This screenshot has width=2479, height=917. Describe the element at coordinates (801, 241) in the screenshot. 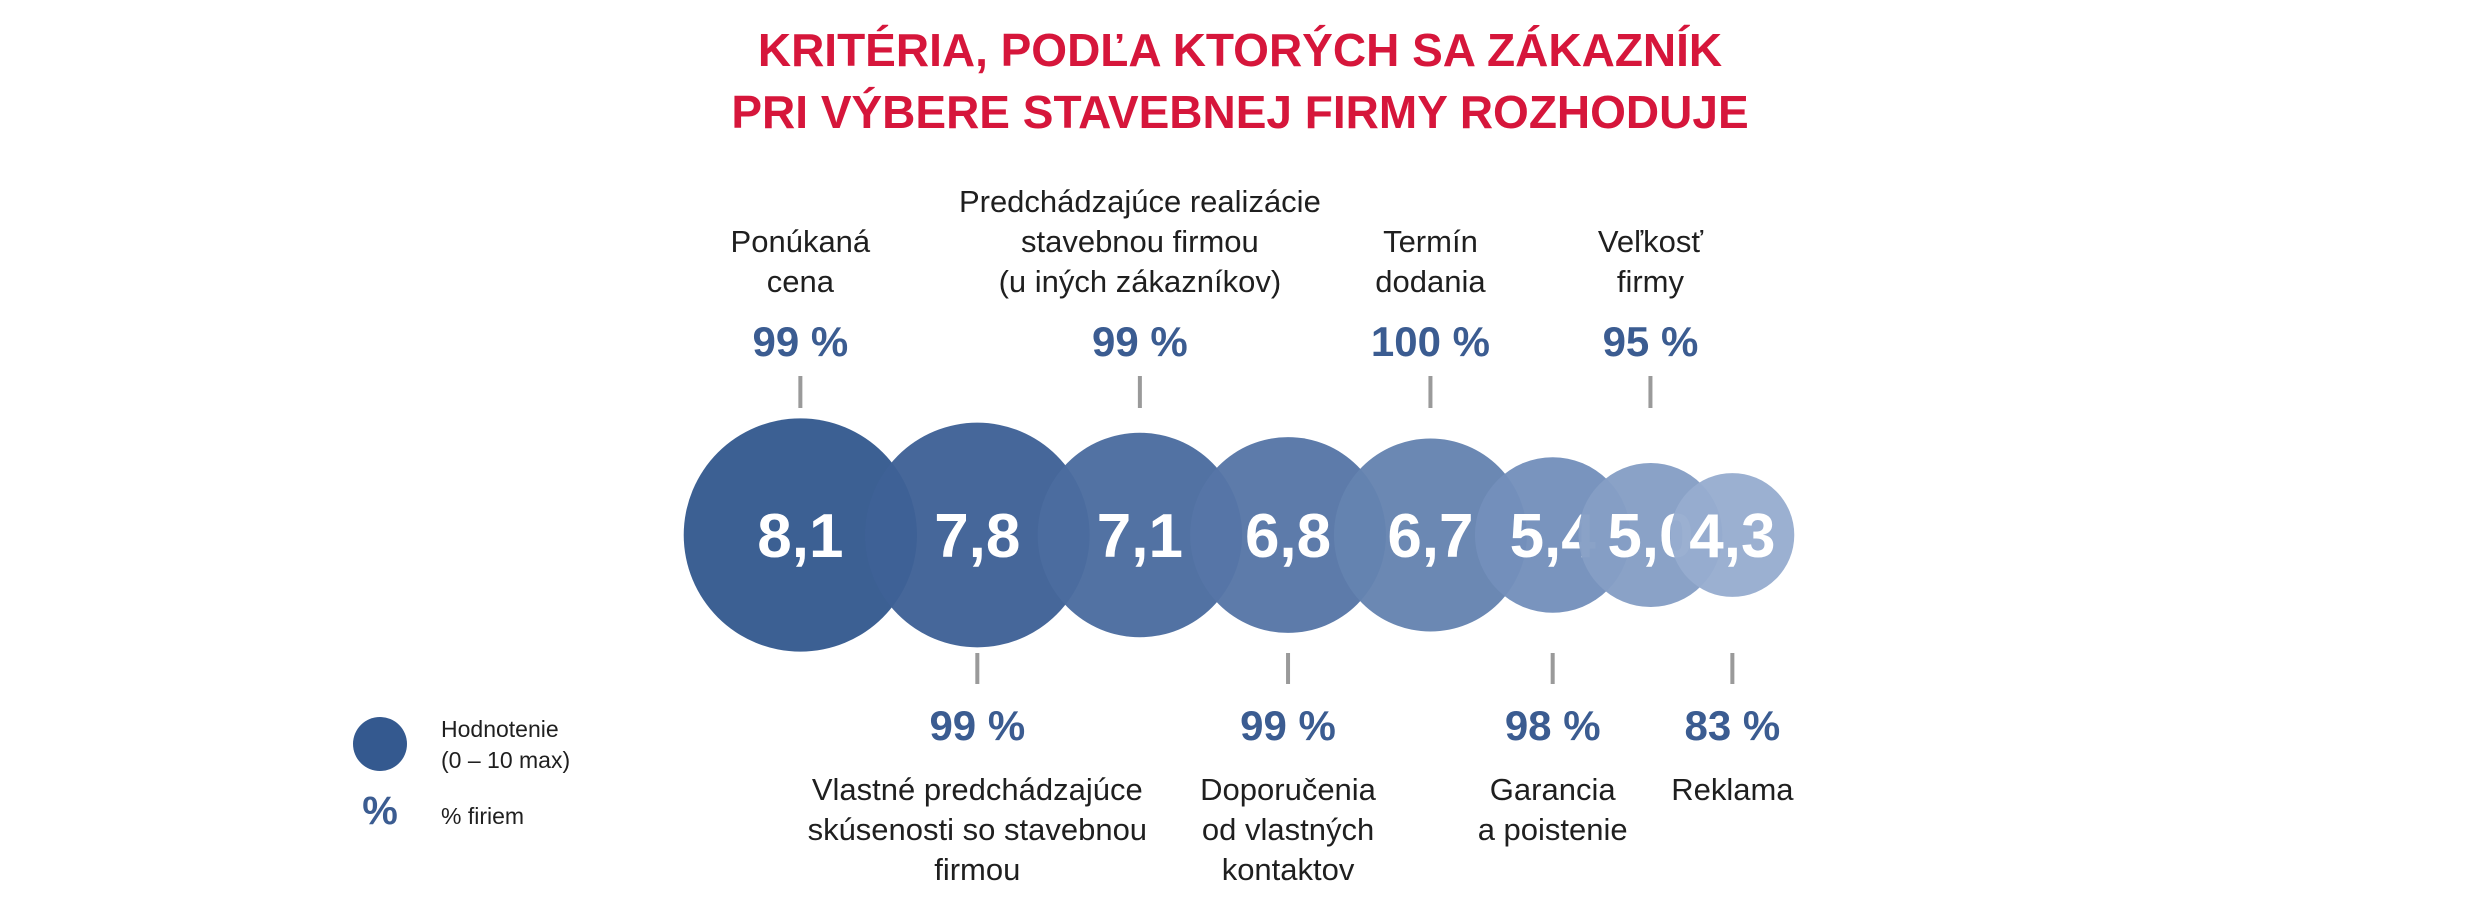

I see `criterion-label-1-line-1: Ponúkaná` at that location.